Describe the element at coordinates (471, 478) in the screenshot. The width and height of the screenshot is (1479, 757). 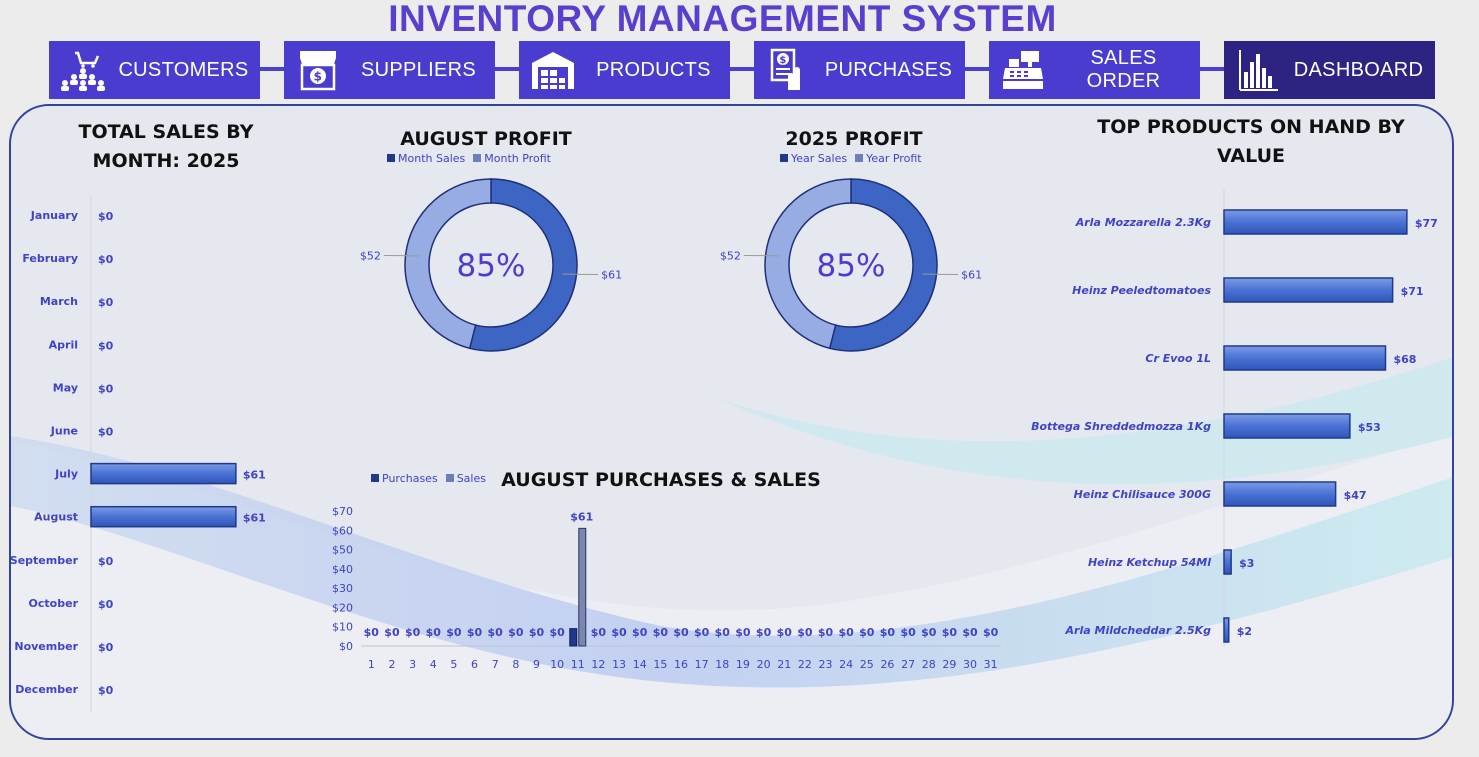
I see `legend-label: Sales` at that location.